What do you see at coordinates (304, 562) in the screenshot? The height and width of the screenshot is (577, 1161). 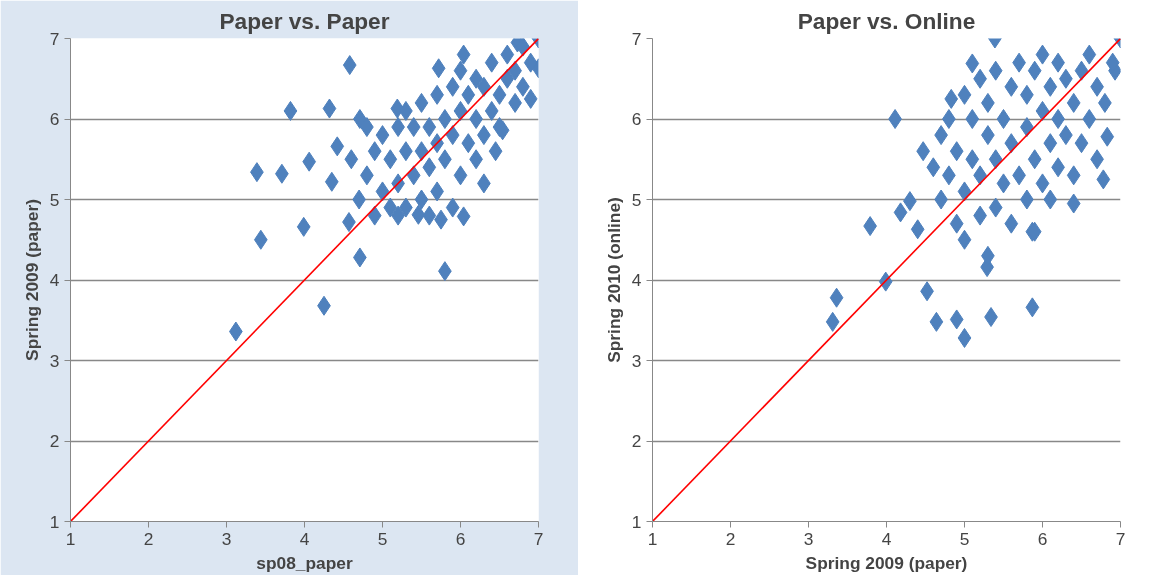 I see `x-axis-title: sp08_paper` at bounding box center [304, 562].